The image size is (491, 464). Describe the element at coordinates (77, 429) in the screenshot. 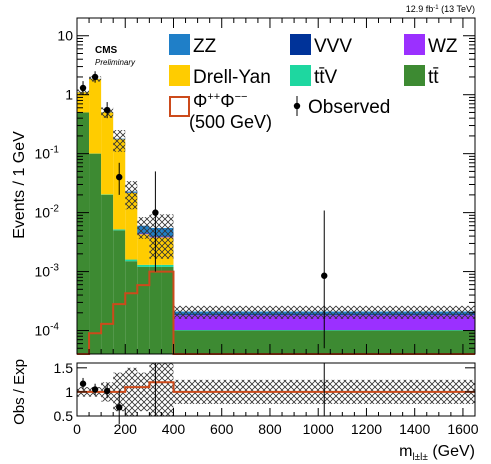

I see `x-tick-label-0: 0` at that location.